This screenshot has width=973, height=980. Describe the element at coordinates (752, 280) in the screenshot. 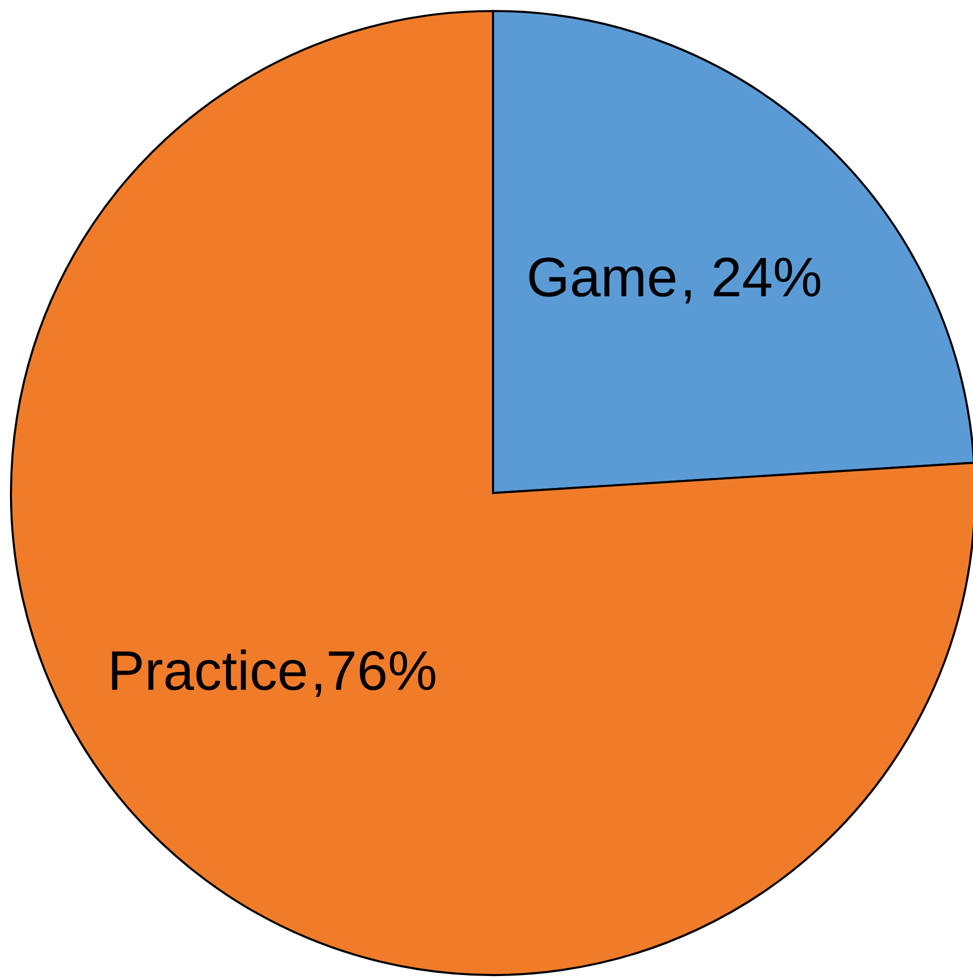

I see `data-label: , 24%` at that location.